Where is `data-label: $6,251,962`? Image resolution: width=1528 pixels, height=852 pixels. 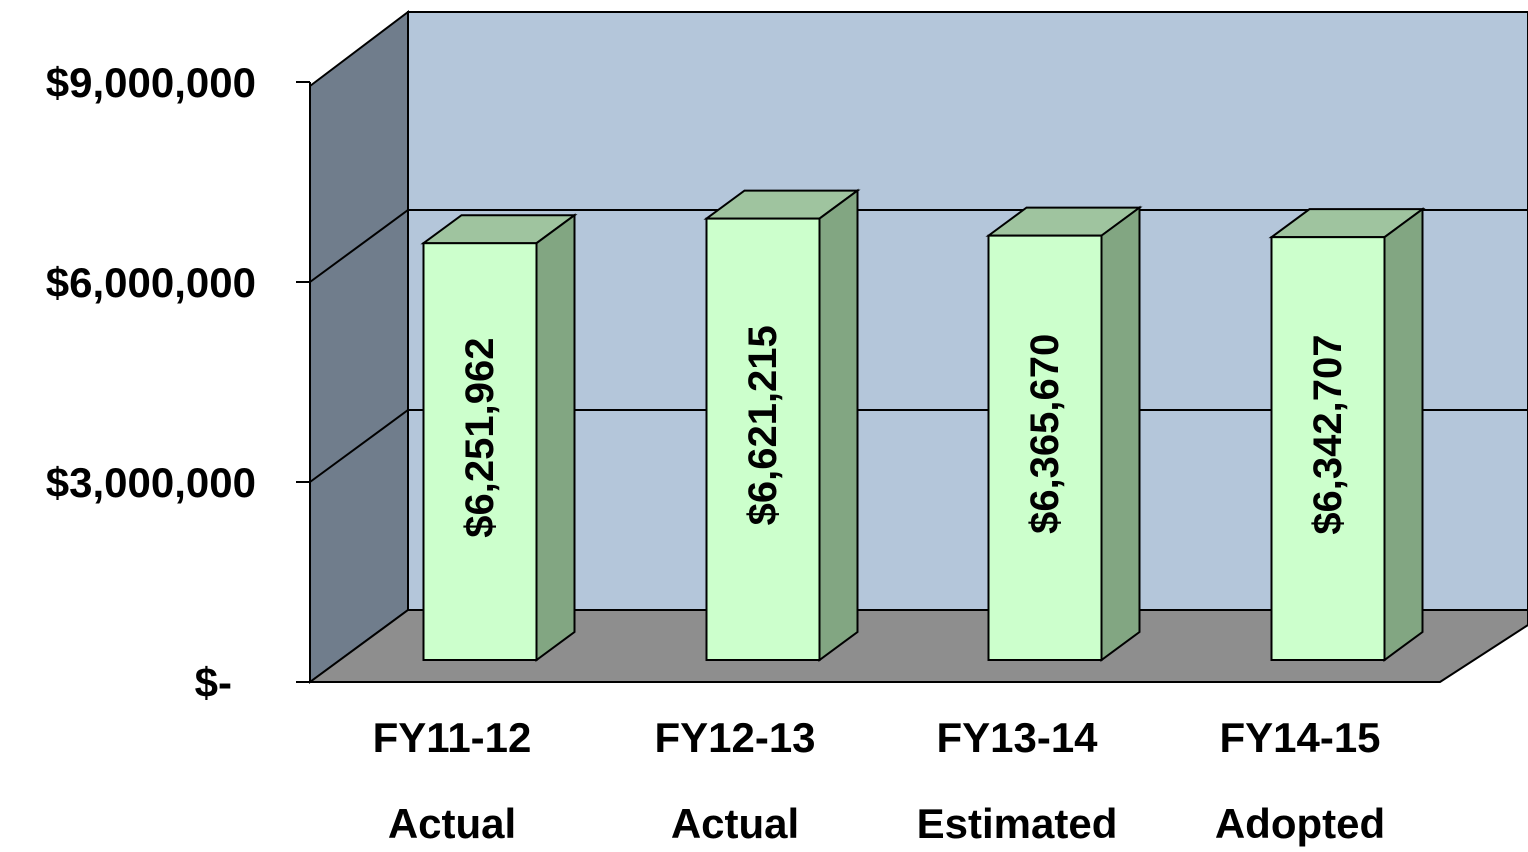 data-label: $6,251,962 is located at coordinates (480, 437).